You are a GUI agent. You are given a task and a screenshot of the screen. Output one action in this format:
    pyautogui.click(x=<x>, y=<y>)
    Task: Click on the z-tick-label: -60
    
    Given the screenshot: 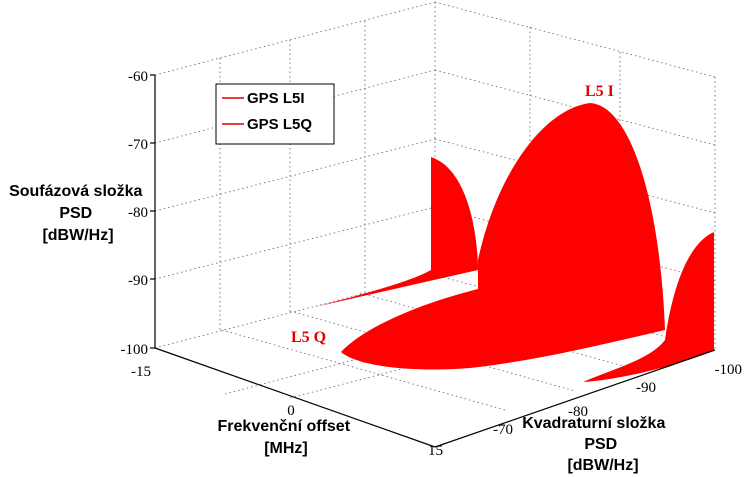 What is the action you would take?
    pyautogui.click(x=138, y=77)
    